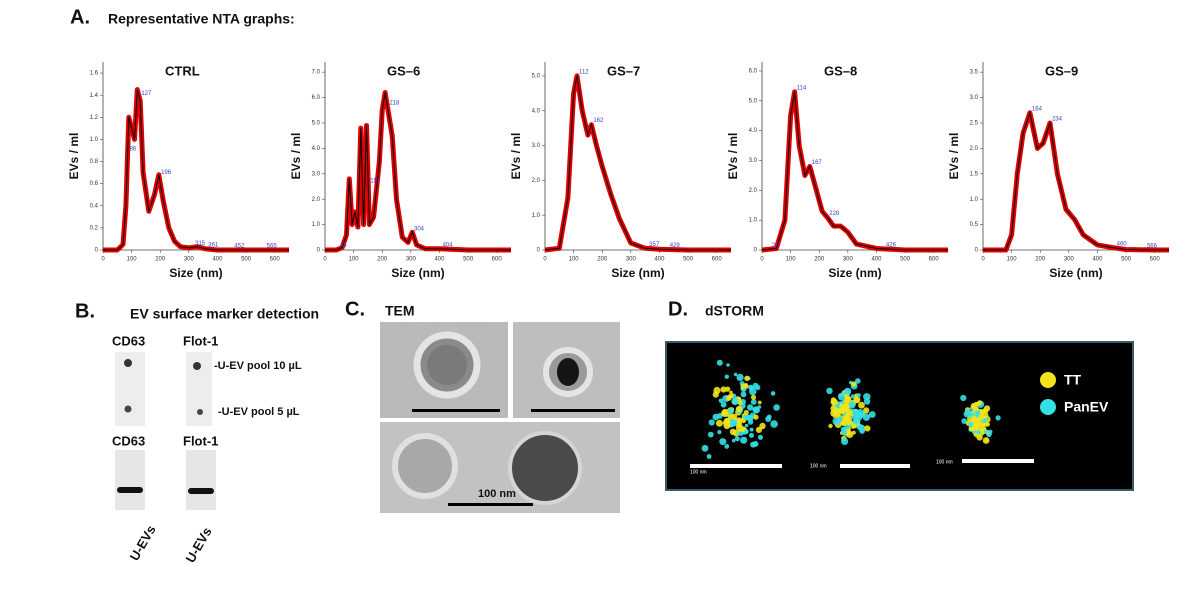  I want to click on vesicle-core, so click(447, 365).